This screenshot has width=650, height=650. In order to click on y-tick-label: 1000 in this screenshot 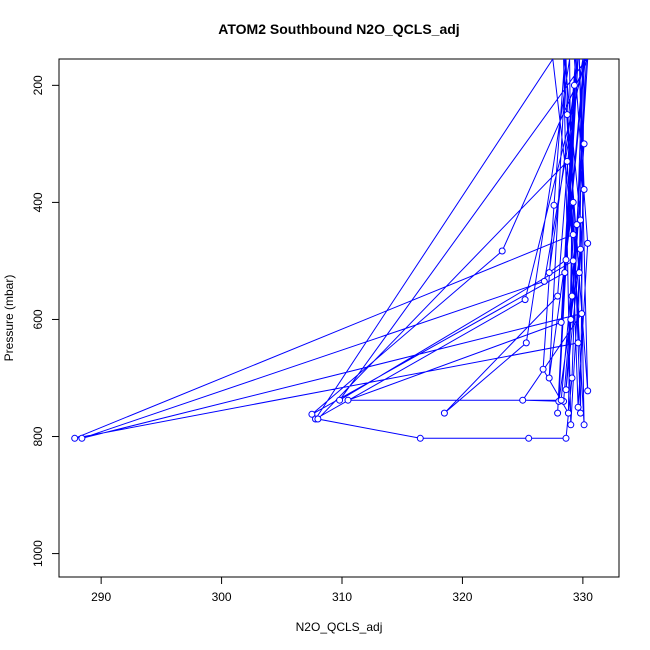, I will do `click(38, 553)`.